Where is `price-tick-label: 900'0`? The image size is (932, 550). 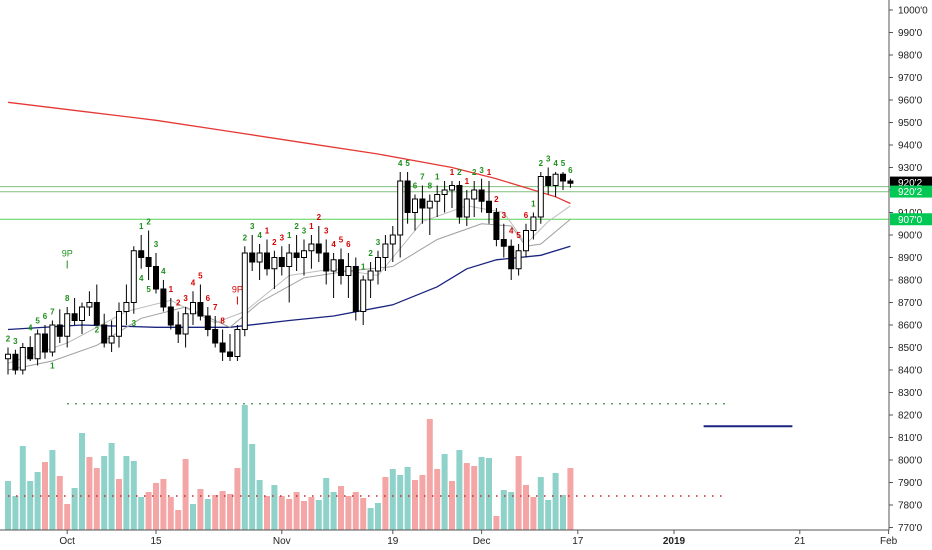 price-tick-label: 900'0 is located at coordinates (910, 236).